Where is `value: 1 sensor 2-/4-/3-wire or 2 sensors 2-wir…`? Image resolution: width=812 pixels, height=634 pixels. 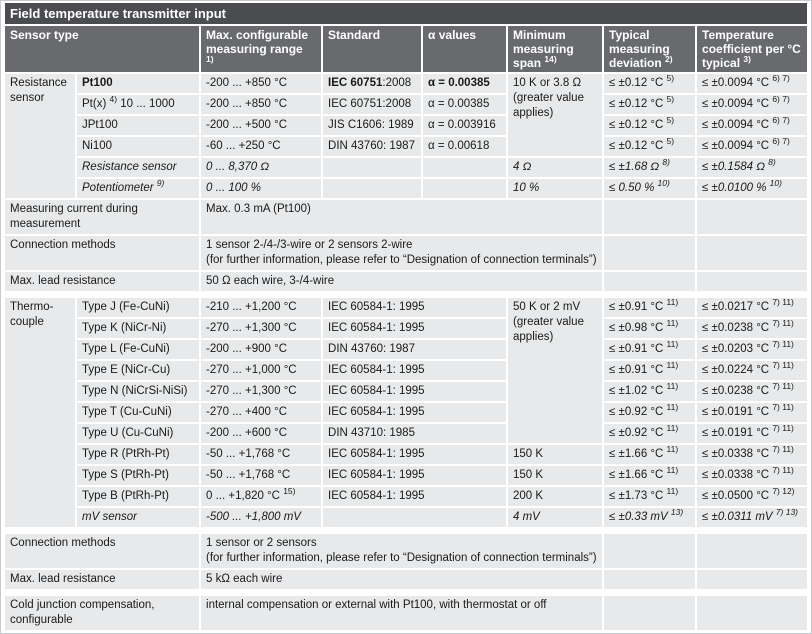
value: 1 sensor 2-/4-/3-wire or 2 sensors 2-wir… is located at coordinates (402, 253).